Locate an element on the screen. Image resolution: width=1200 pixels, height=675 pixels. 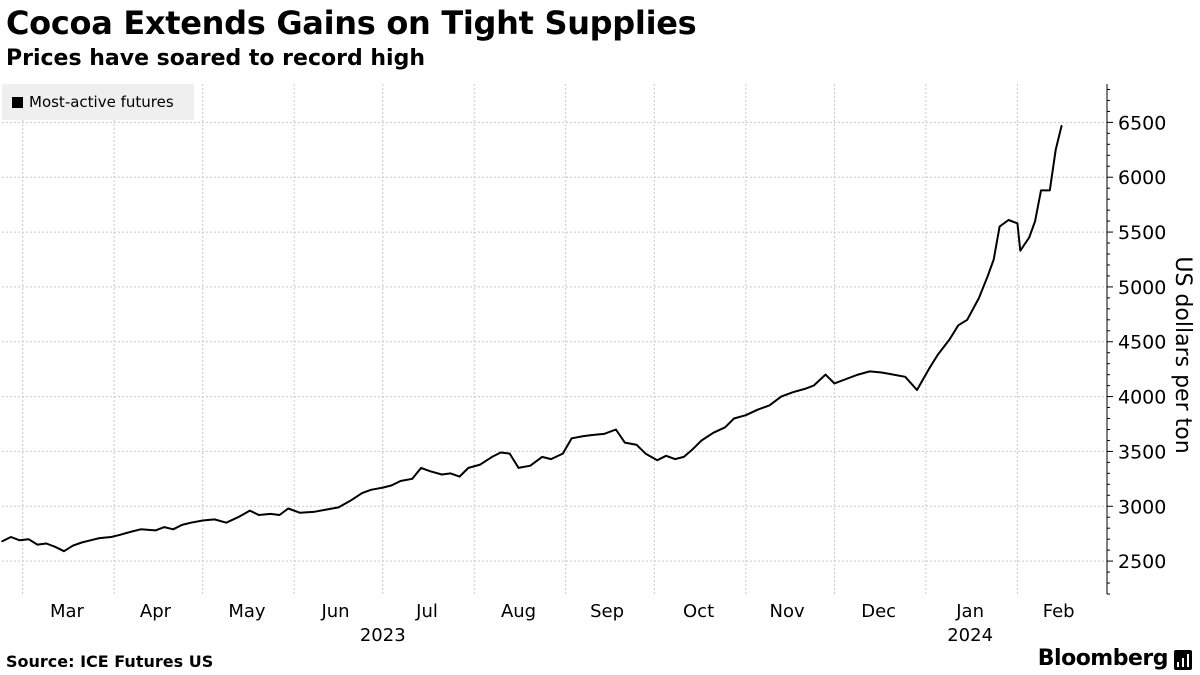
legend-label: Most-active futures is located at coordinates (101, 102).